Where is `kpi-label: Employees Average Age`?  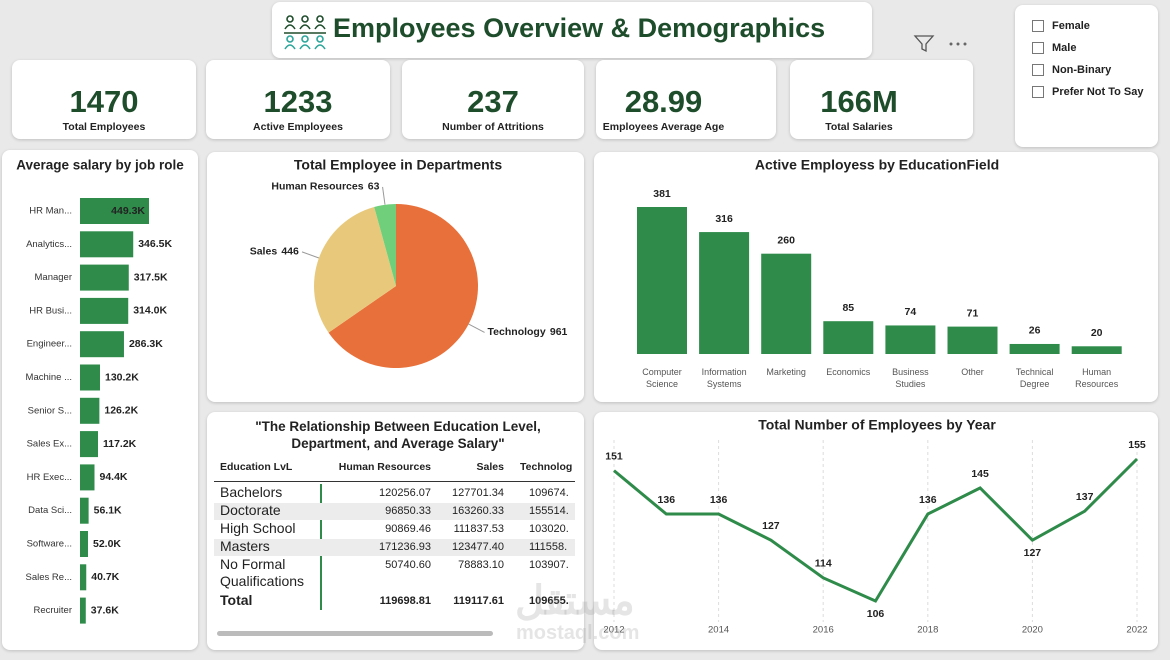 kpi-label: Employees Average Age is located at coordinates (663, 127).